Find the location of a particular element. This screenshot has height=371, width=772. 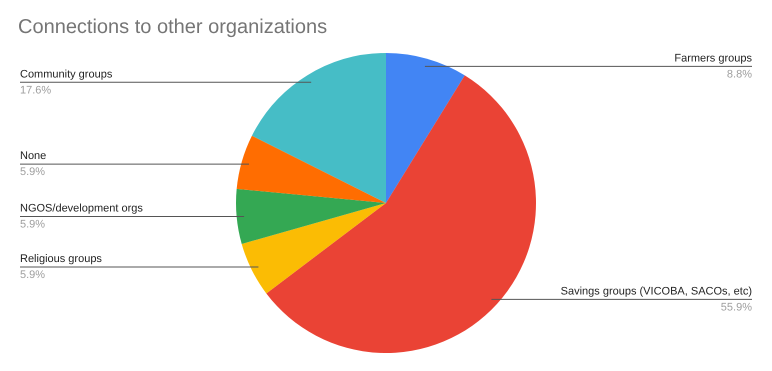

slice-label: Farmers groups is located at coordinates (713, 58).